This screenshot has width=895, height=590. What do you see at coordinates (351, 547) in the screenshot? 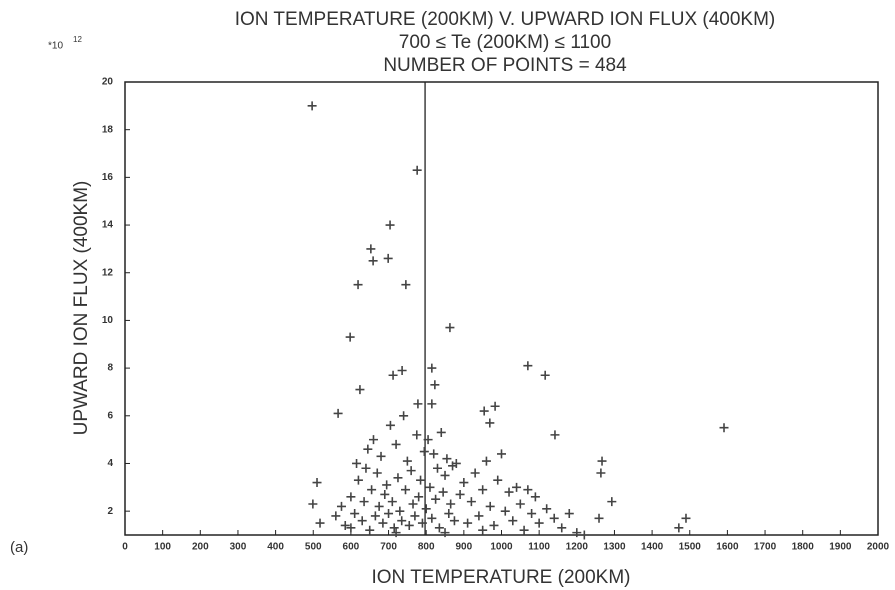
I see `x-tick-label: 600` at bounding box center [351, 547].